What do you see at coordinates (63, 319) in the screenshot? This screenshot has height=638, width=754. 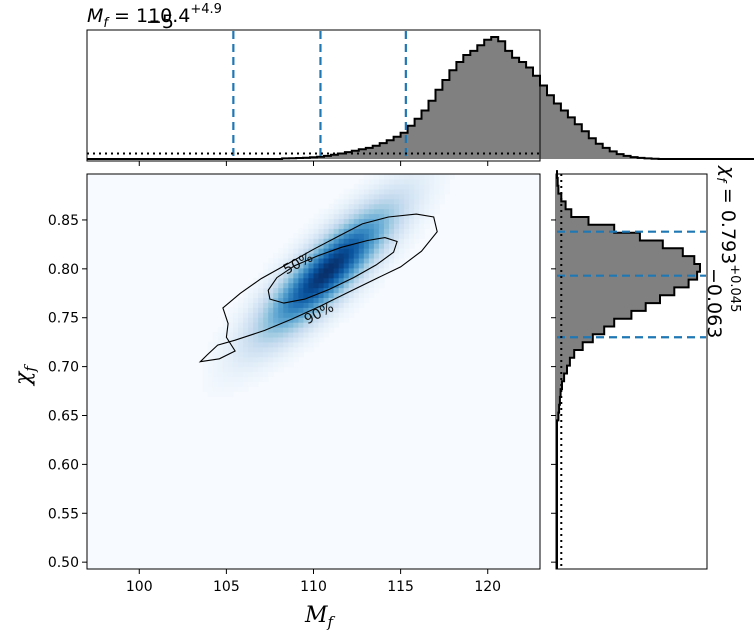 I see `y-tick-label: 0.75` at bounding box center [63, 319].